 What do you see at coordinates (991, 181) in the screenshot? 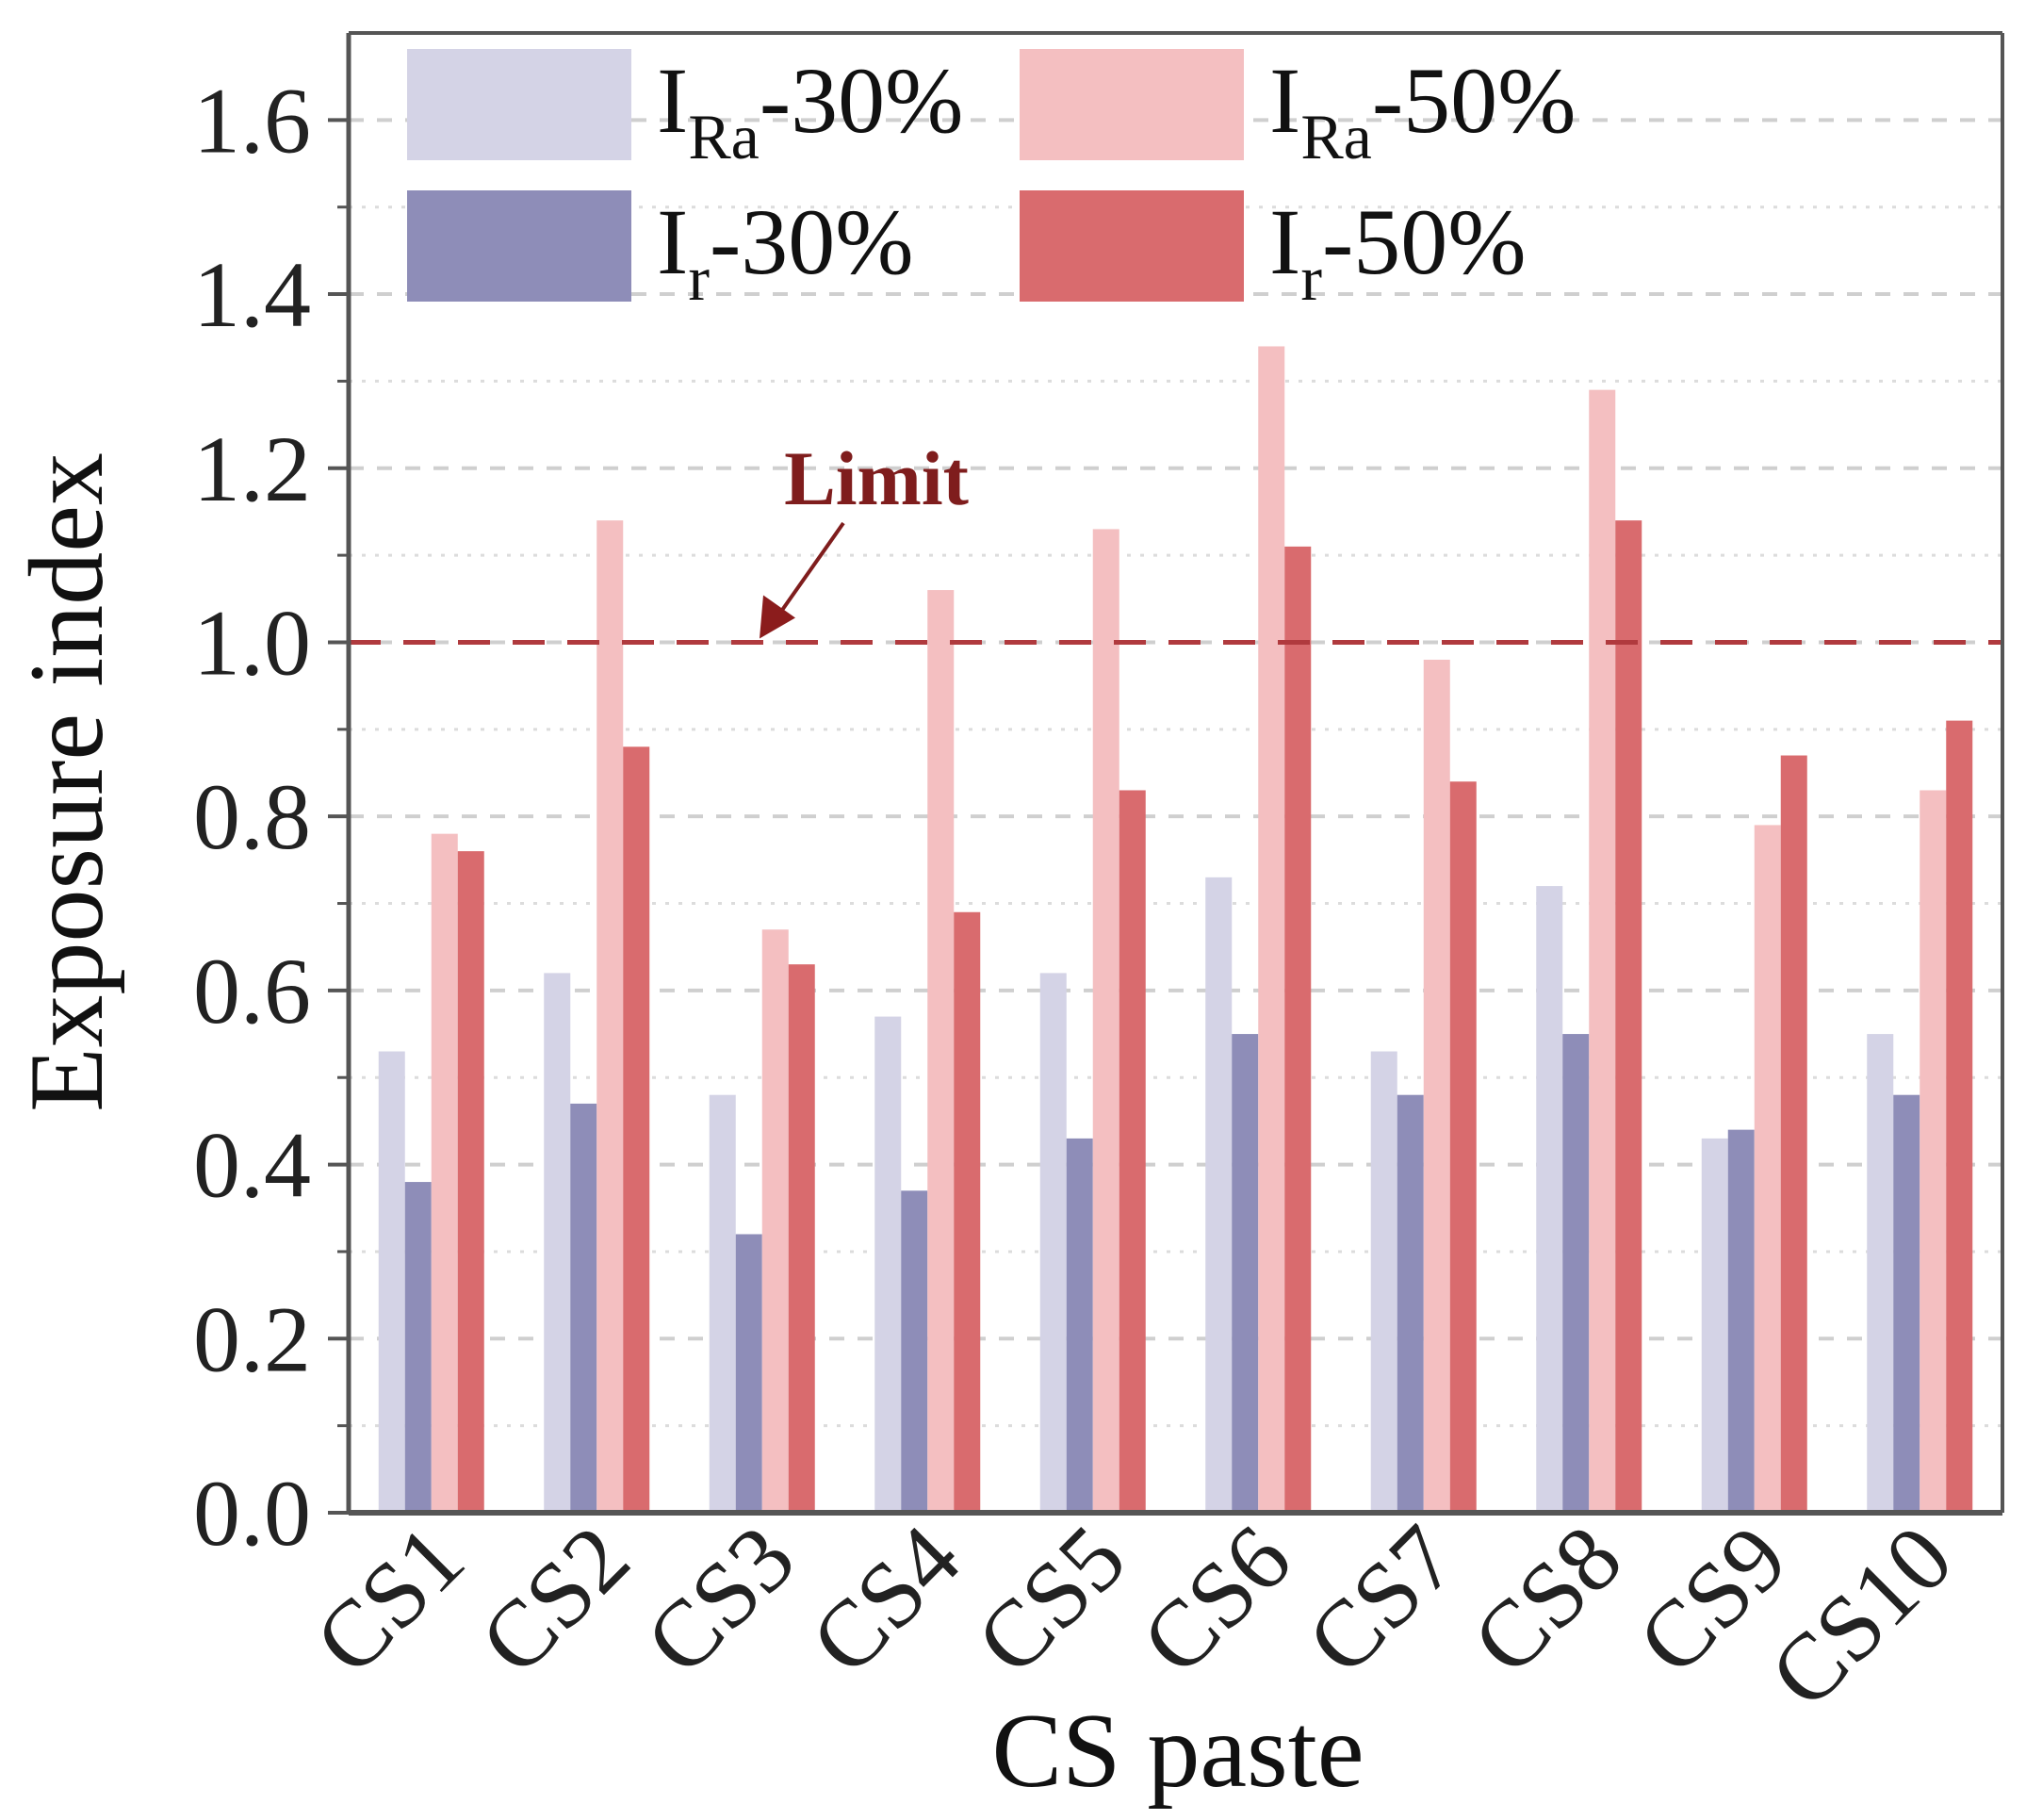
I see `legend: IRa-30% IRa-50% Ir-30% Ir-50%` at bounding box center [991, 181].